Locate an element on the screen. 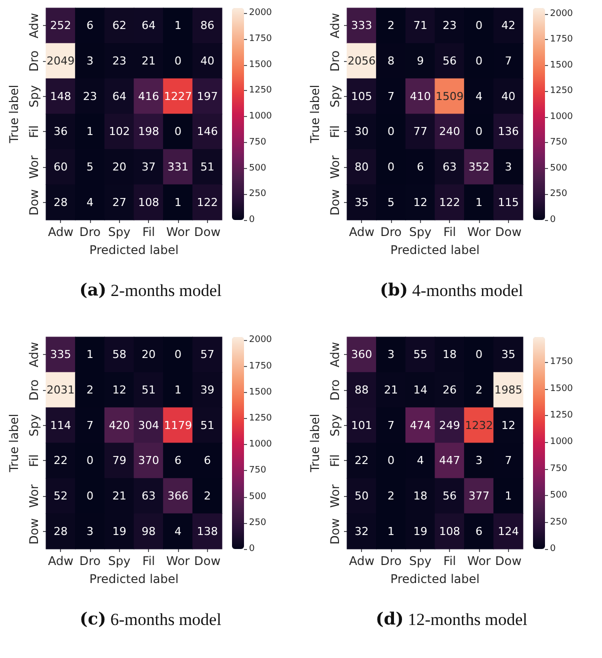 This screenshot has height=658, width=602. data-label: 60 is located at coordinates (61, 167).